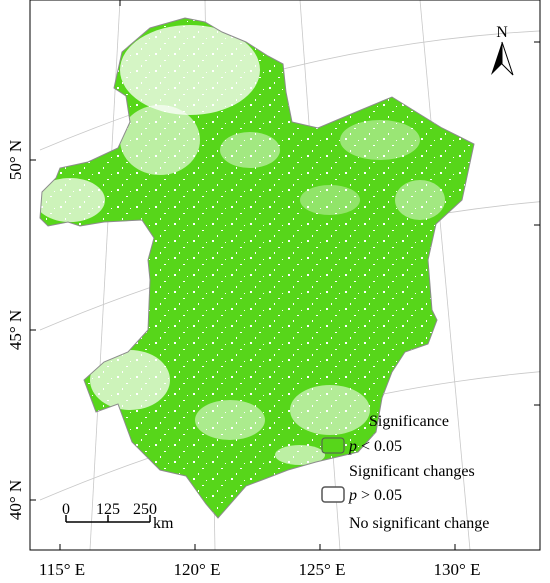 The width and height of the screenshot is (550, 583). What do you see at coordinates (108, 509) in the screenshot?
I see `scale-tick-125: 125` at bounding box center [108, 509].